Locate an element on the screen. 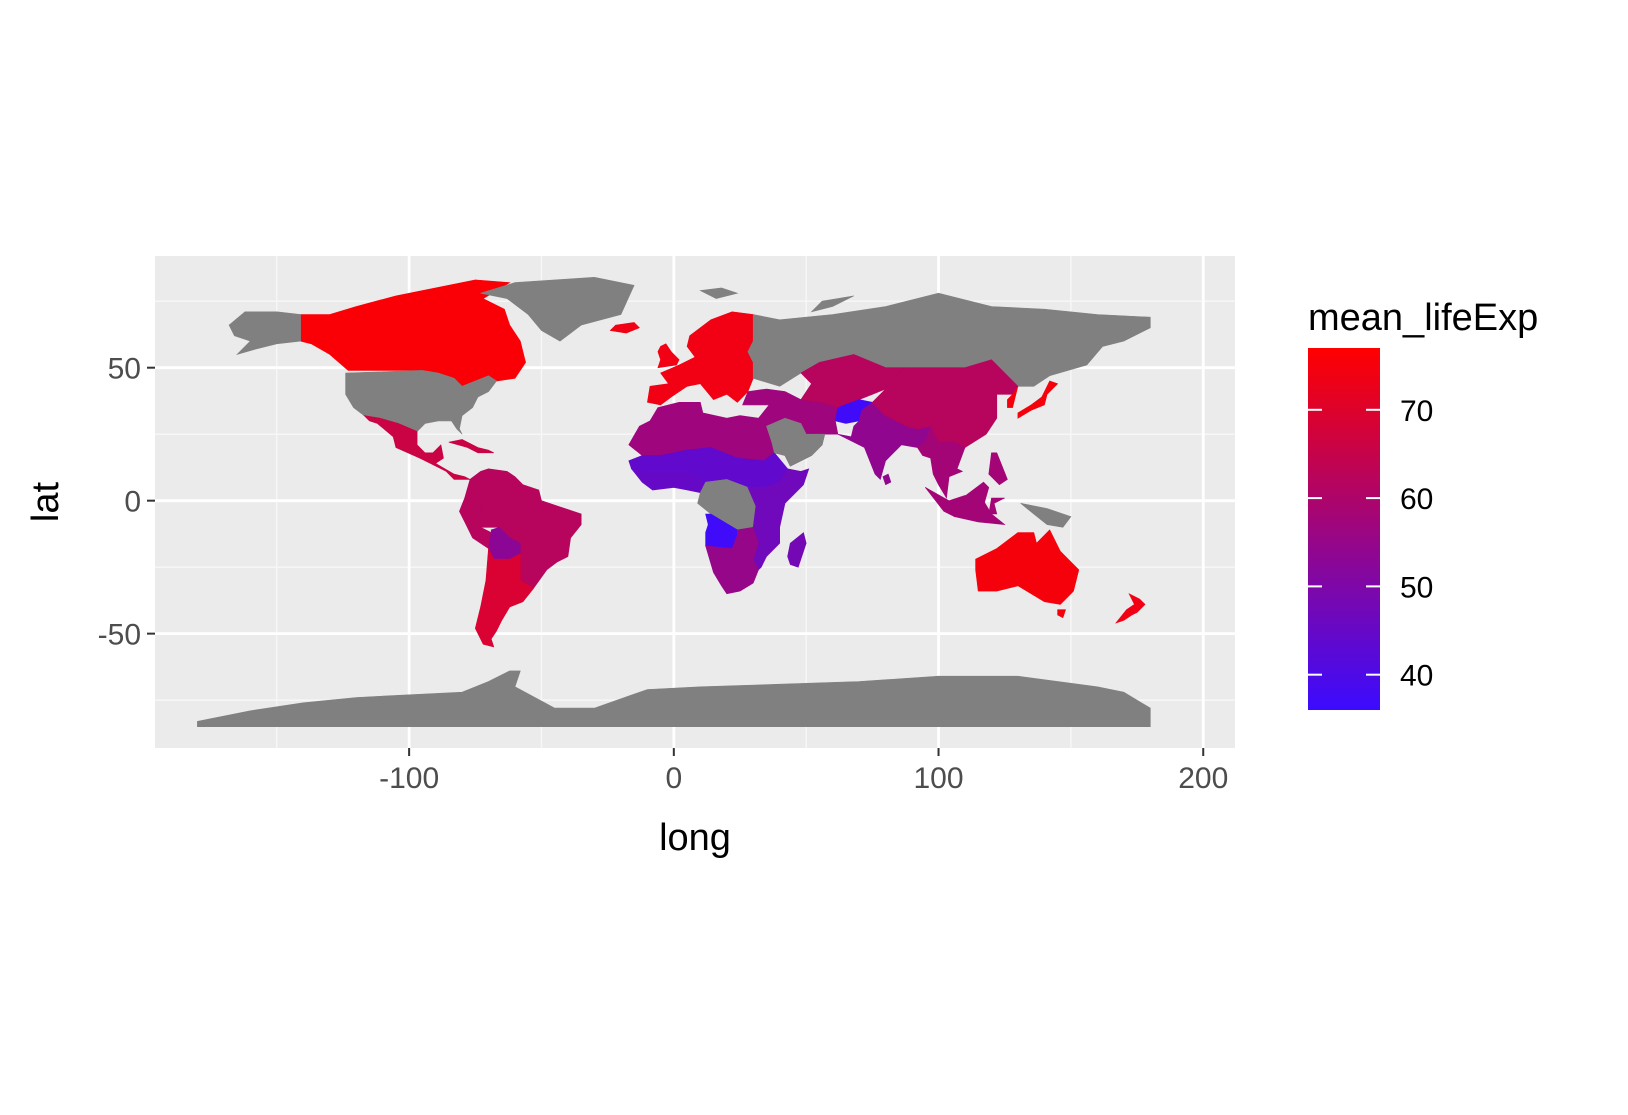  x-tick-label: 200 is located at coordinates (1203, 778).